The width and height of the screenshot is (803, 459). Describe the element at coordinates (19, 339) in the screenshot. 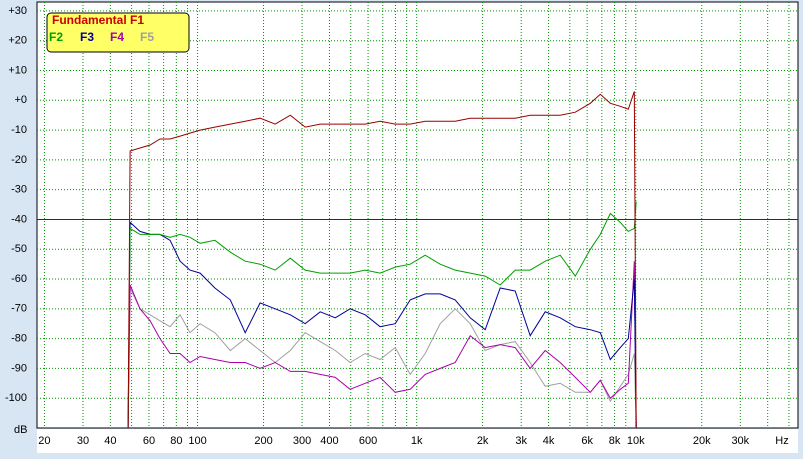

I see `y-tick-label: -80` at that location.